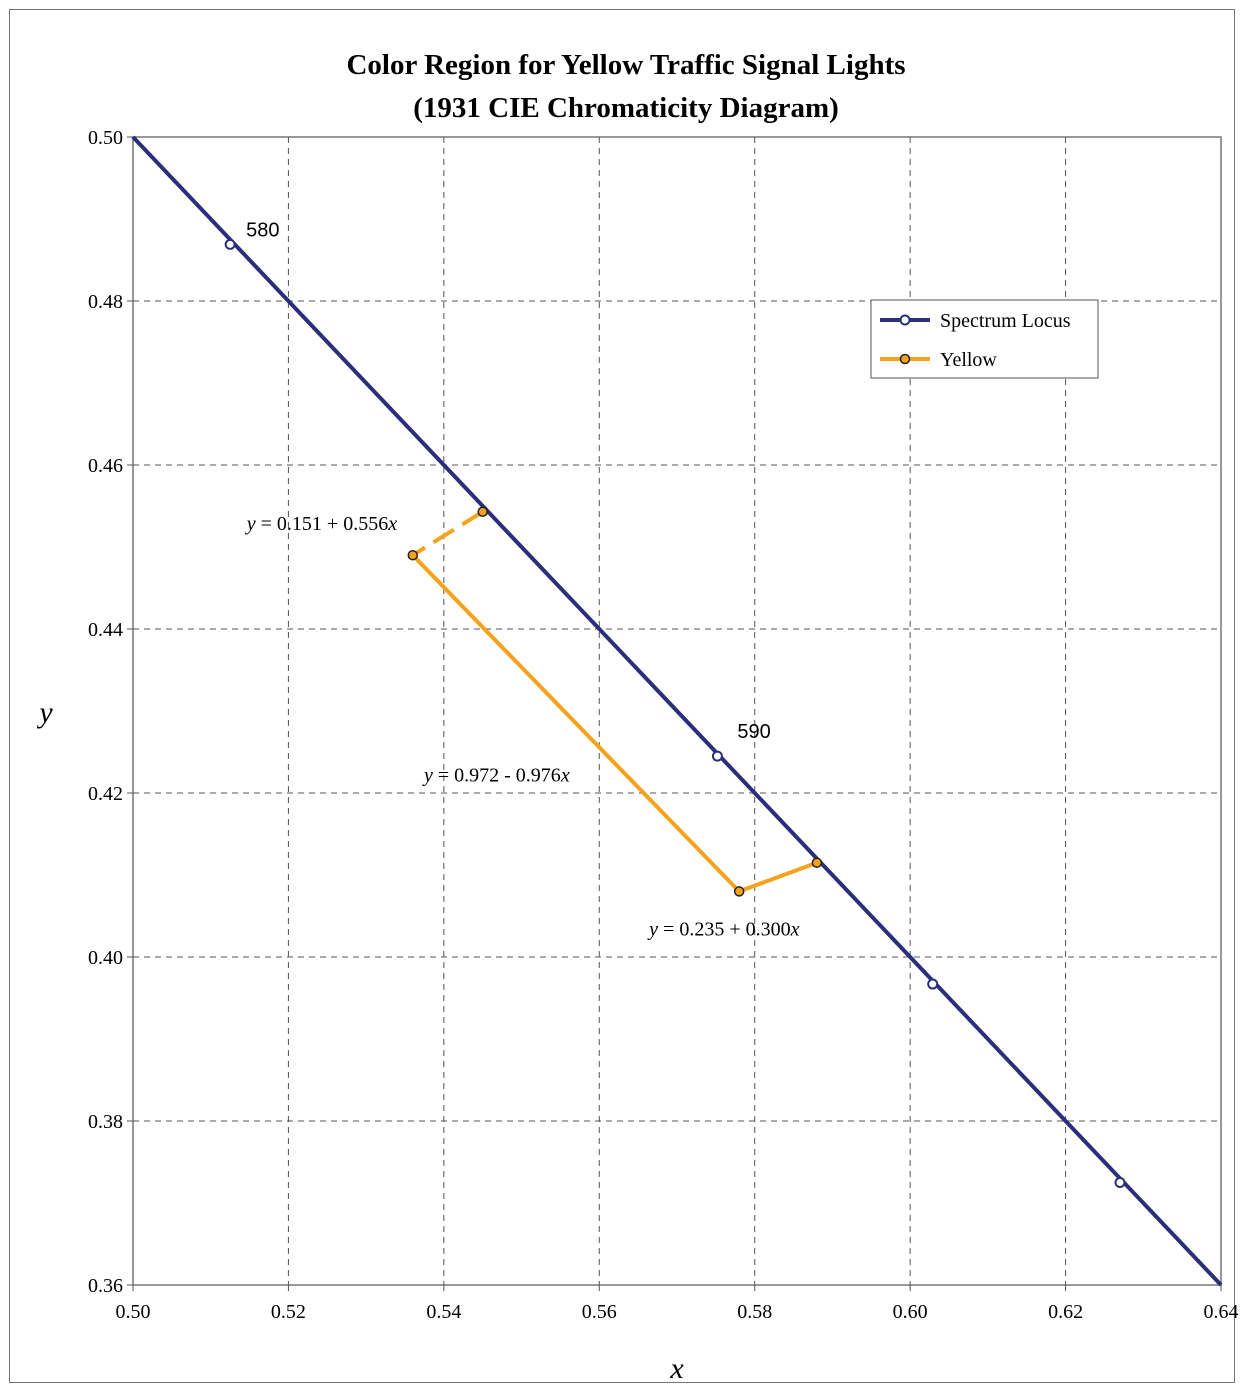 The image size is (1246, 1393). Describe the element at coordinates (626, 108) in the screenshot. I see `chart-title-line-2: (1931 CIE Chromaticity Diagram)` at that location.